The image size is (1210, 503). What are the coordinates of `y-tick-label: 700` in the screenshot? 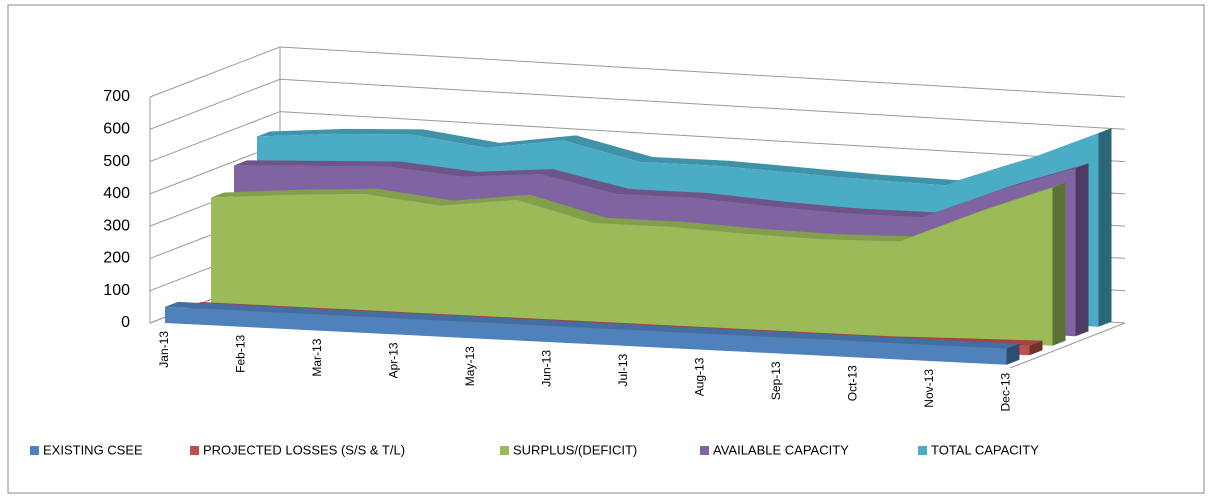 It's located at (116, 96).